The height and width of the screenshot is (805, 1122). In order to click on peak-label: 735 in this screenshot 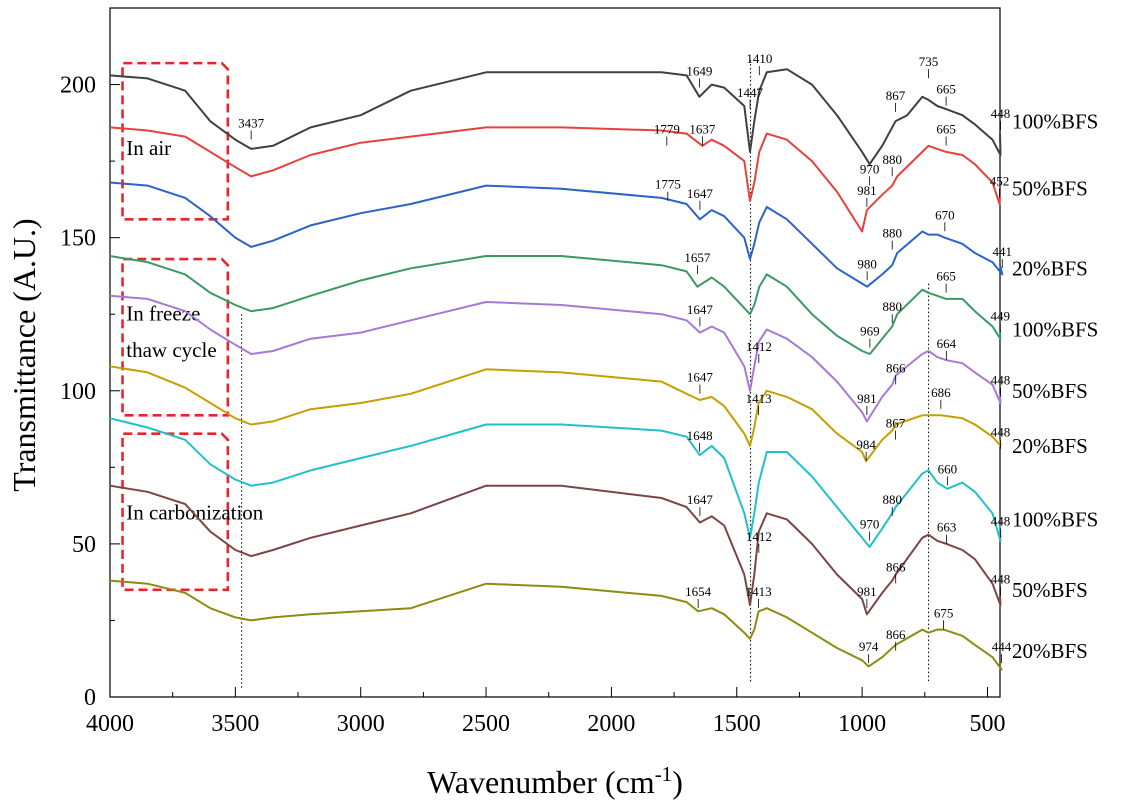, I will do `click(929, 61)`.